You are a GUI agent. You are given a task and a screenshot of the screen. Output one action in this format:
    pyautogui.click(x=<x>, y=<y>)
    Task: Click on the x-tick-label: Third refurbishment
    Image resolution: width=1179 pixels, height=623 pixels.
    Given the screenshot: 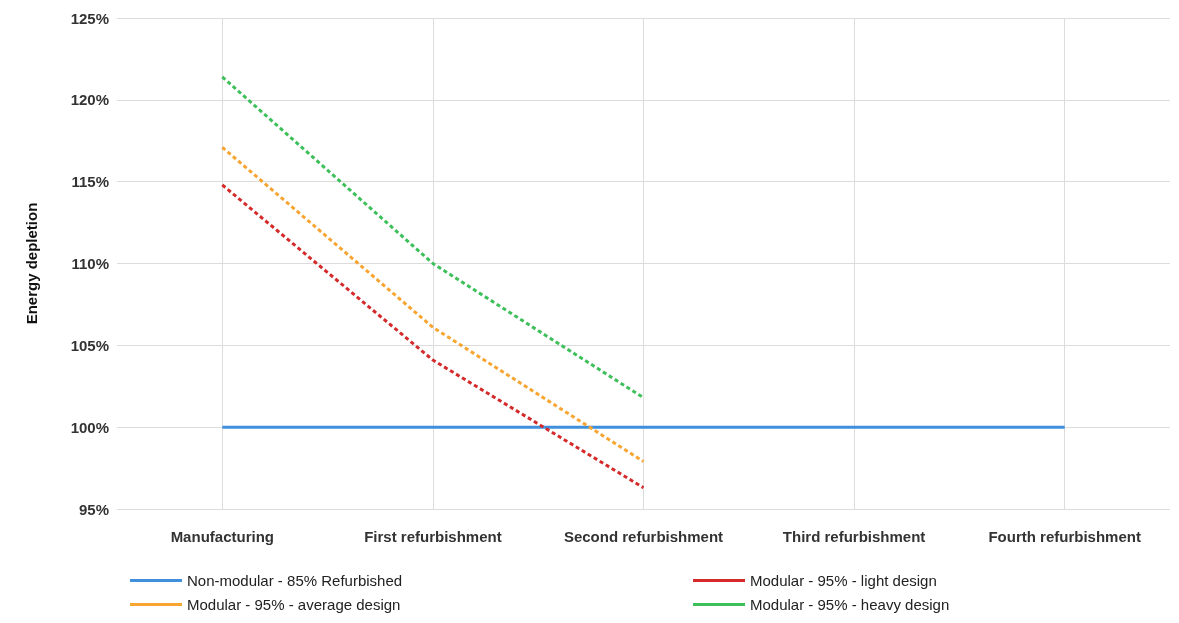 What is the action you would take?
    pyautogui.click(x=854, y=536)
    